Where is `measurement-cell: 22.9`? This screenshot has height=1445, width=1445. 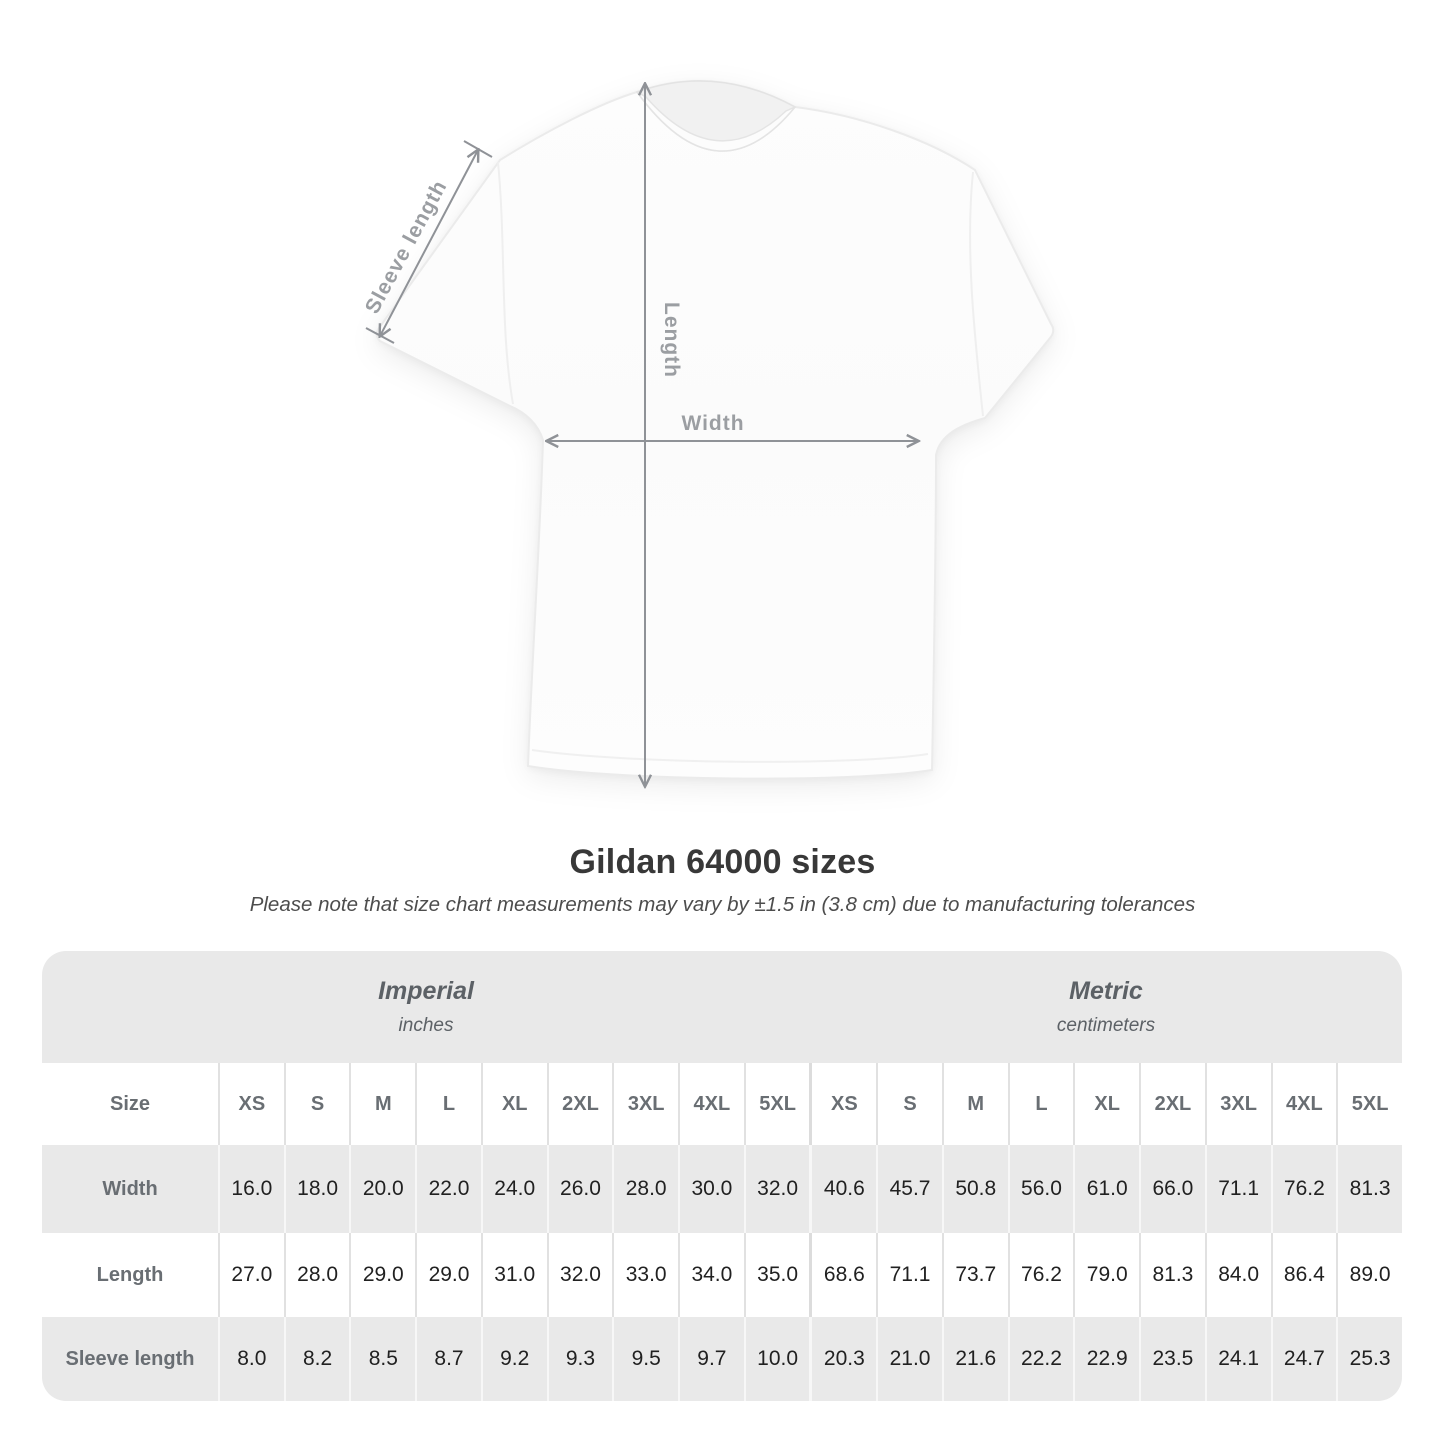 measurement-cell: 22.9 is located at coordinates (1106, 1359).